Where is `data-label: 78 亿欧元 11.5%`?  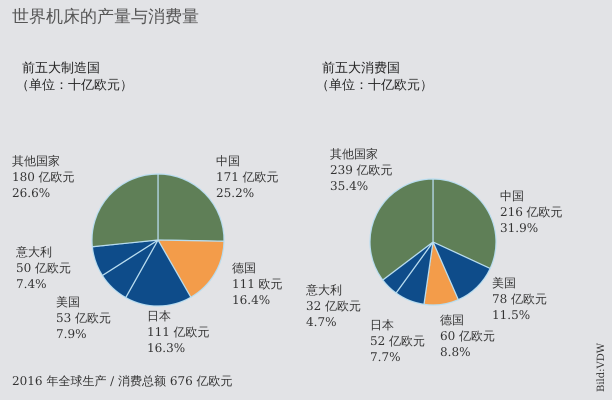
data-label: 78 亿欧元 11.5% is located at coordinates (520, 307).